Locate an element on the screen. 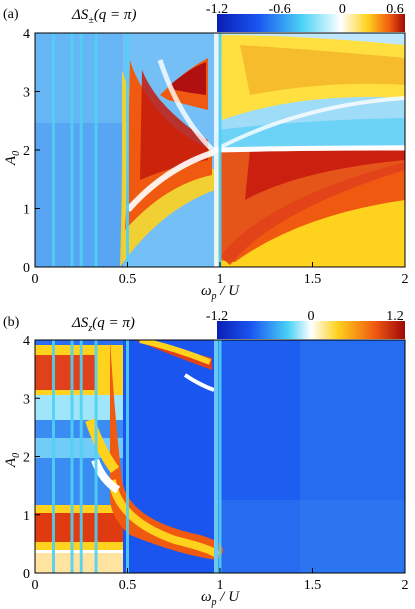 The width and height of the screenshot is (415, 609). panel-a-xtick-label: 0 is located at coordinates (35, 279).